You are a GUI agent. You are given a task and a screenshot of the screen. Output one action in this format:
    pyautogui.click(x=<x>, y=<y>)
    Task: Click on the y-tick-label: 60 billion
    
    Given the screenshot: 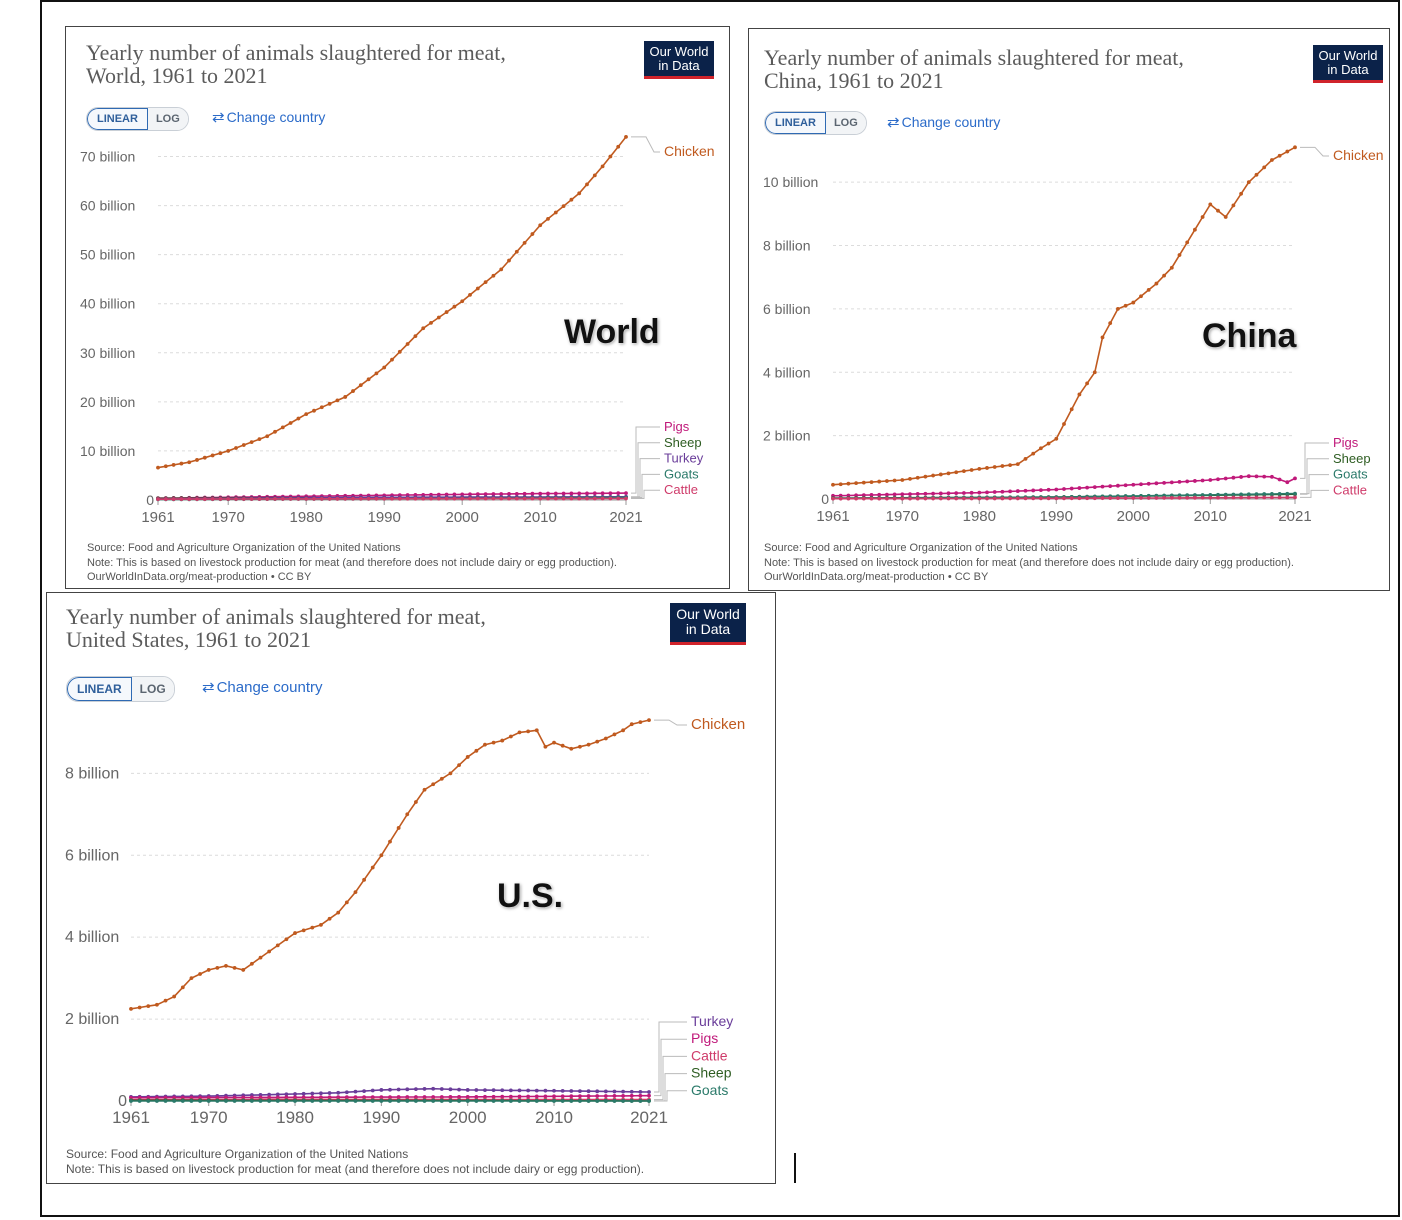 What is the action you would take?
    pyautogui.click(x=107, y=206)
    